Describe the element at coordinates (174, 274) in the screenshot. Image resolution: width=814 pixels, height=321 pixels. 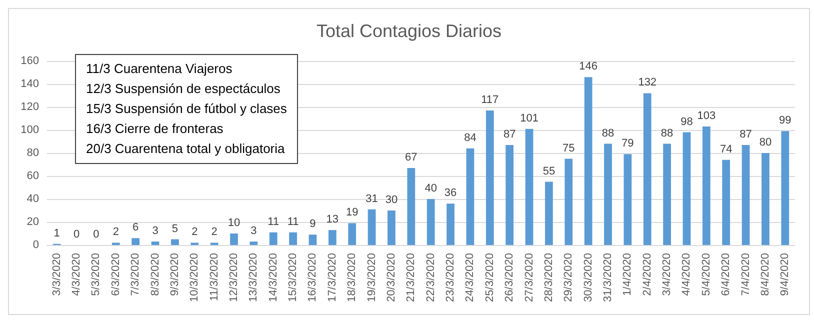
I see `x-tick-label: 9/3/2020` at that location.